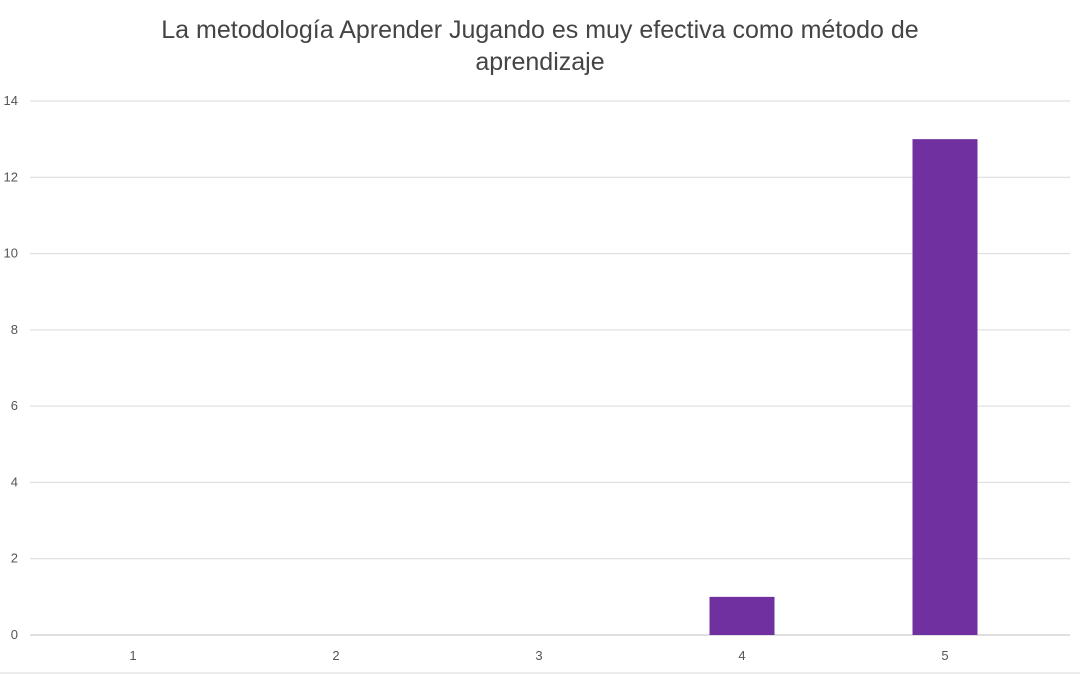  What do you see at coordinates (14, 329) in the screenshot?
I see `y-tick-label: 8` at bounding box center [14, 329].